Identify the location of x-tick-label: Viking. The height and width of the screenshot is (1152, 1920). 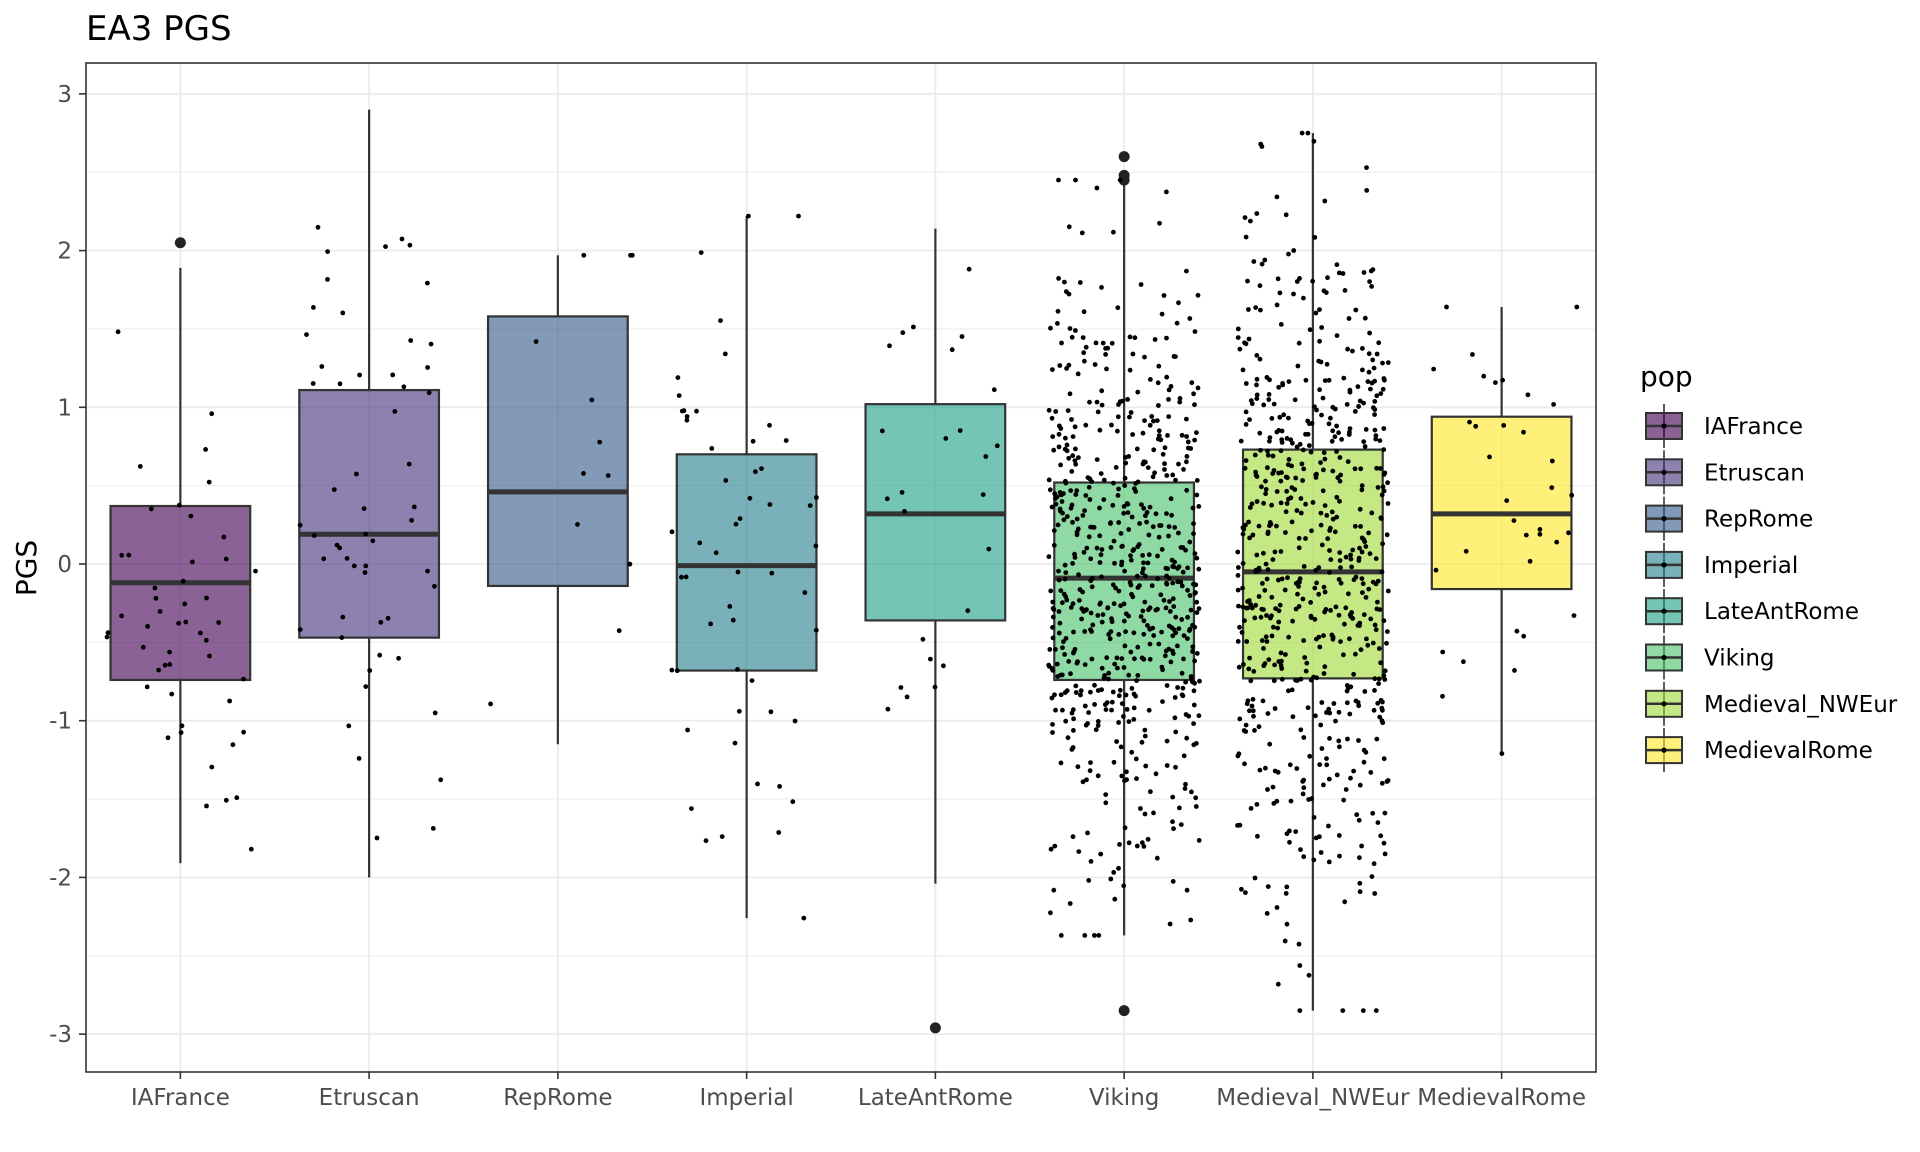
(1124, 1098).